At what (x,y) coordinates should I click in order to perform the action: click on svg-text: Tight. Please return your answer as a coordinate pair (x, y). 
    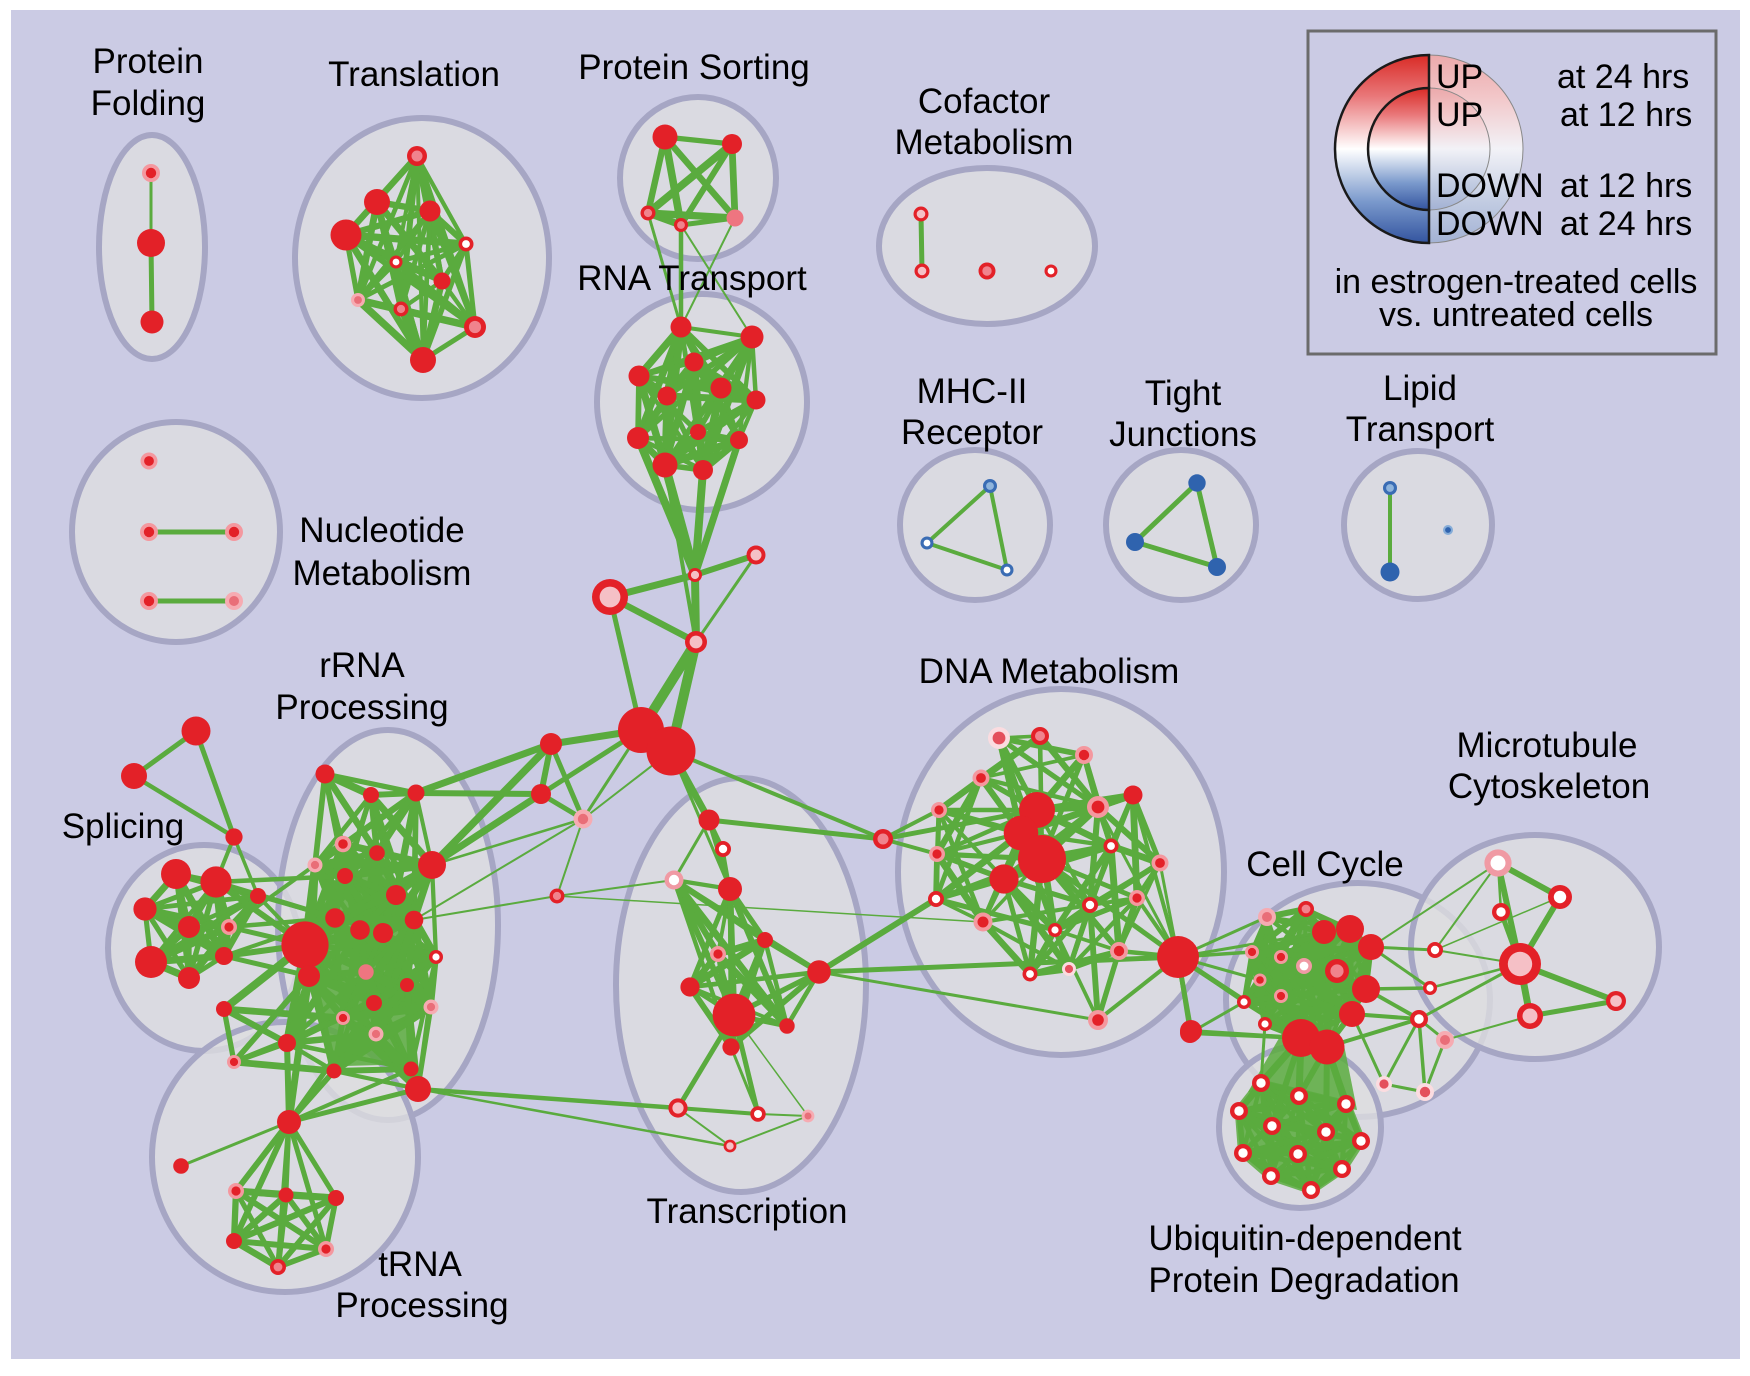
    Looking at the image, I should click on (1183, 393).